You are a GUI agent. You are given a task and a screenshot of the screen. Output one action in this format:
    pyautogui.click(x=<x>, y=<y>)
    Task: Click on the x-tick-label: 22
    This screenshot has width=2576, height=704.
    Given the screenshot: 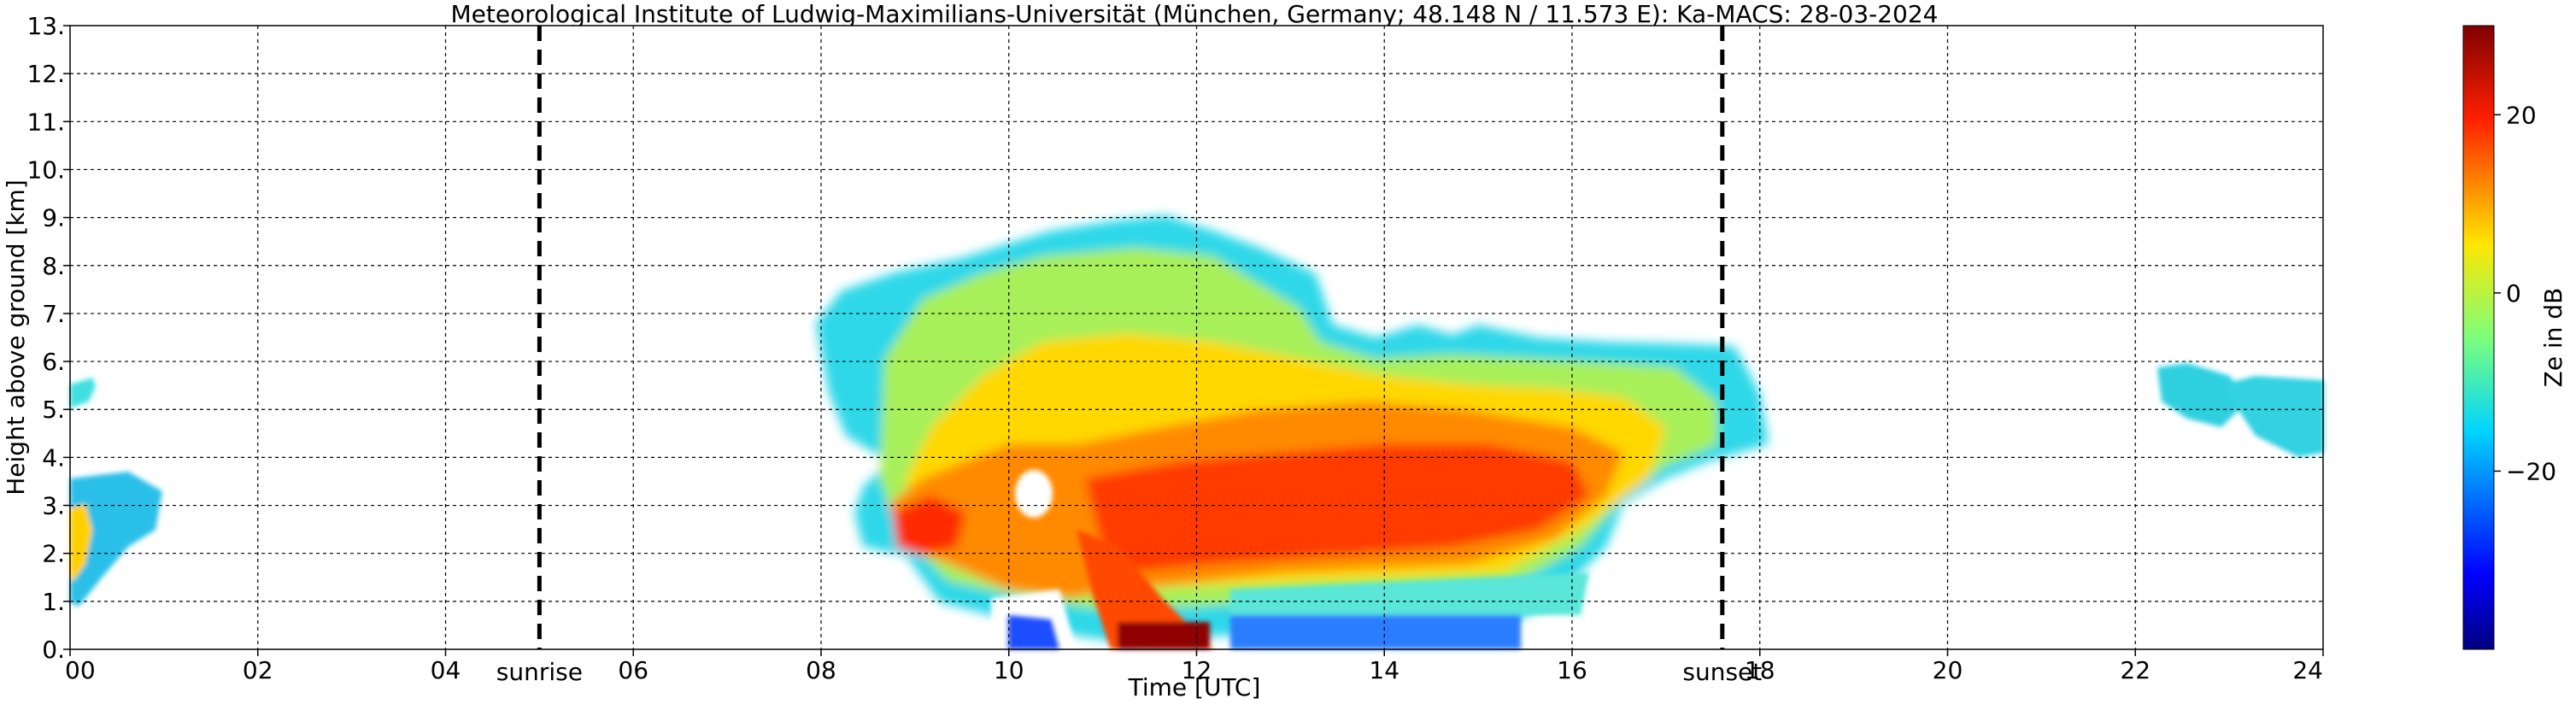 What is the action you would take?
    pyautogui.click(x=2135, y=670)
    